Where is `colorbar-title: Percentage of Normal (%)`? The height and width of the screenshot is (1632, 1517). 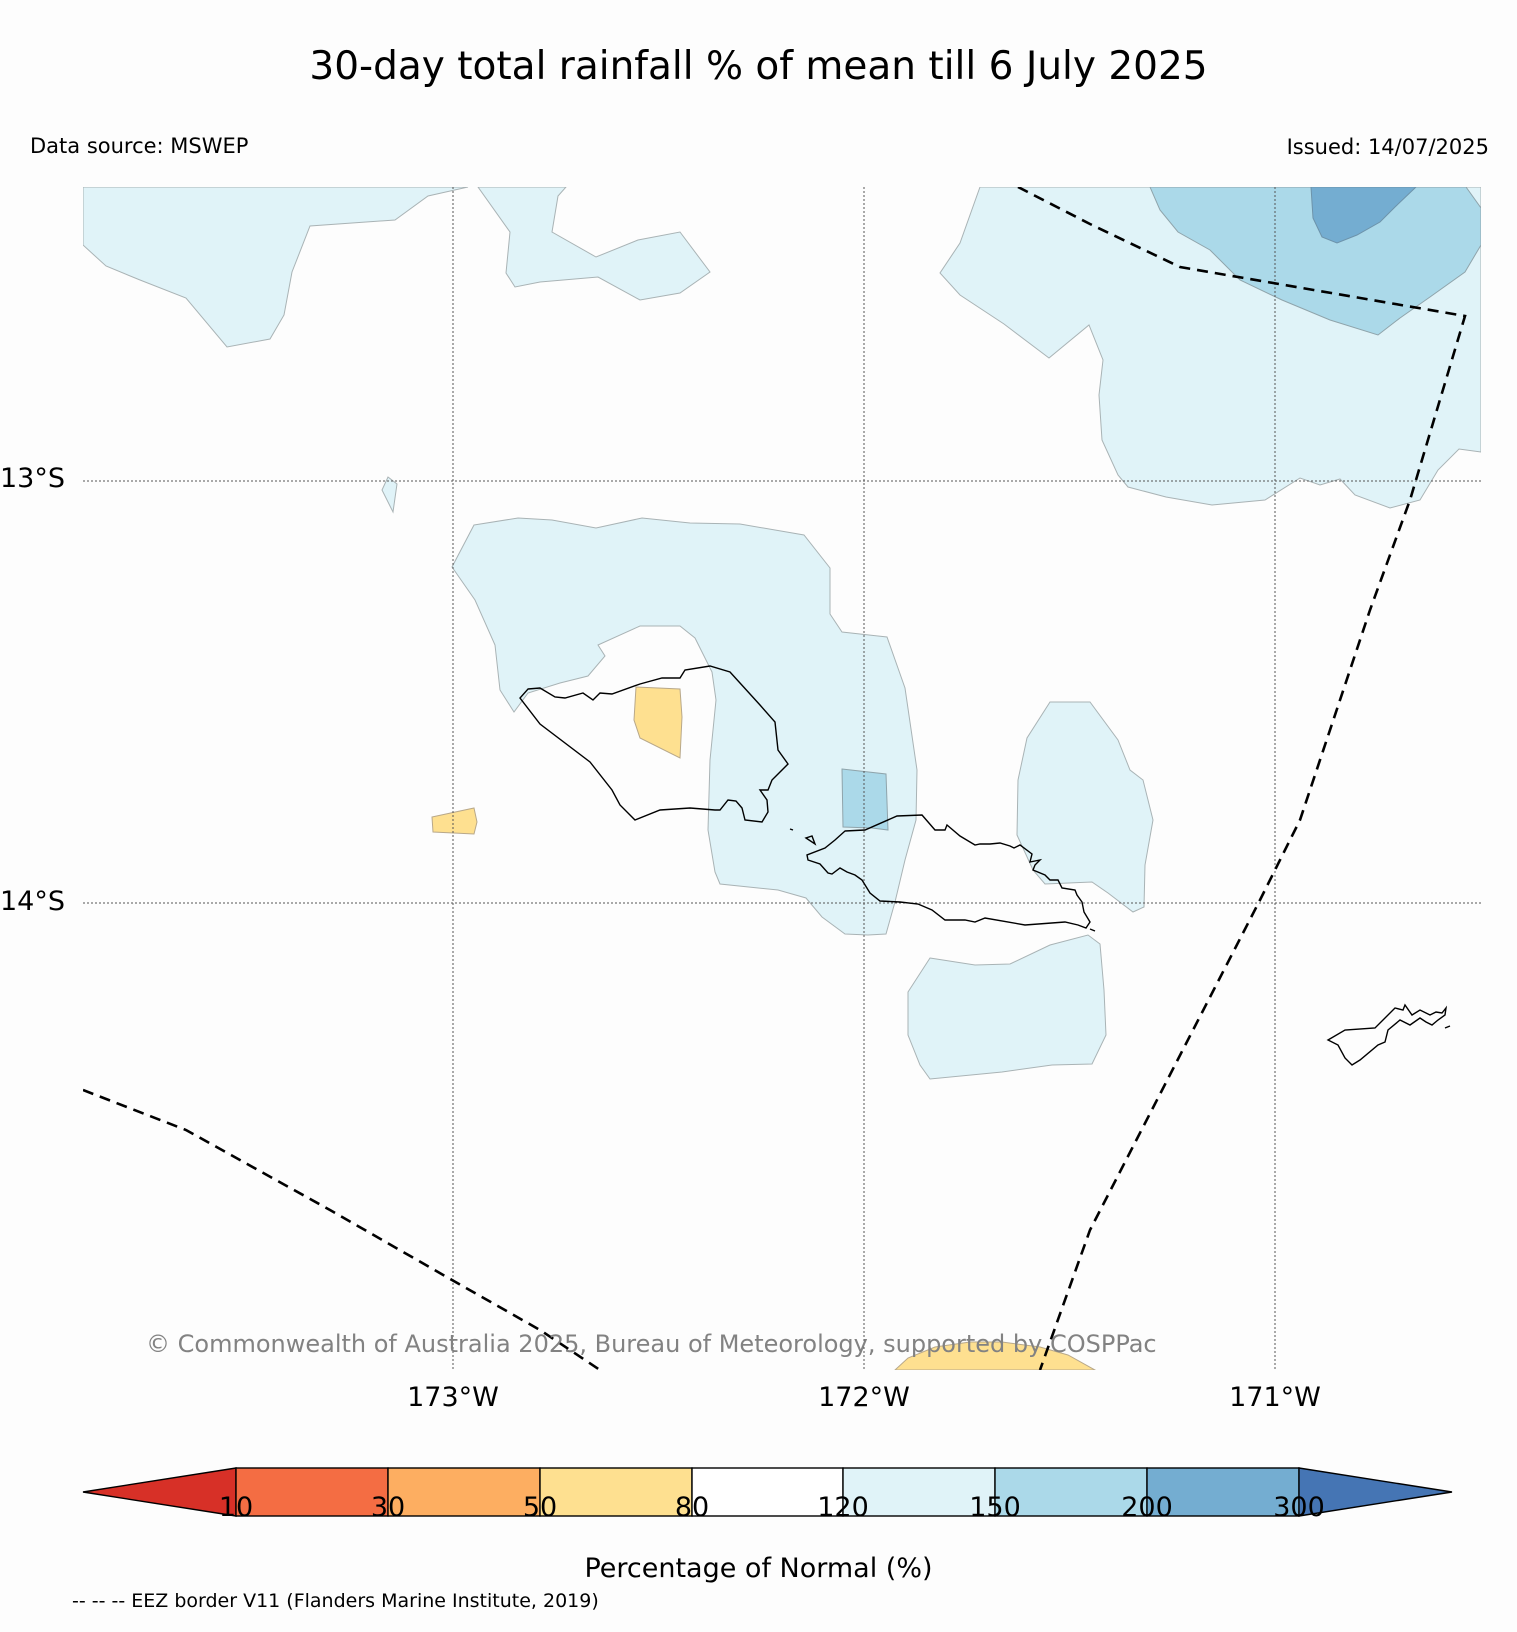
colorbar-title: Percentage of Normal (%) is located at coordinates (758, 1568).